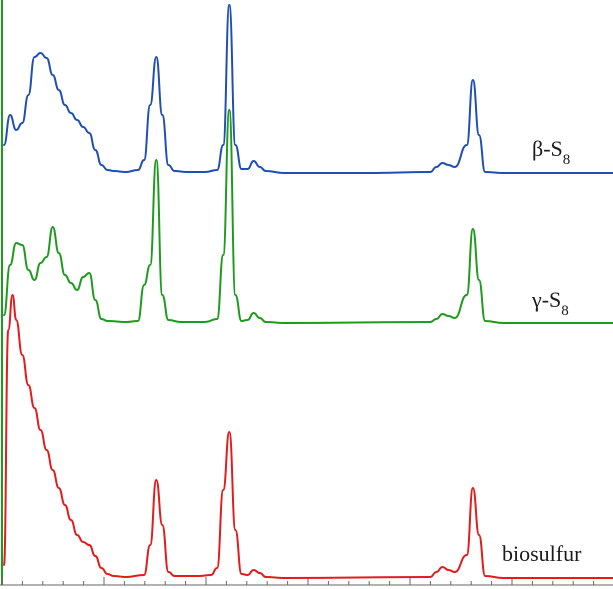 Image resolution: width=613 pixels, height=589 pixels. What do you see at coordinates (542, 351) in the screenshot?
I see `series-label-layer: β-S8 γ-S8 biosulfur` at bounding box center [542, 351].